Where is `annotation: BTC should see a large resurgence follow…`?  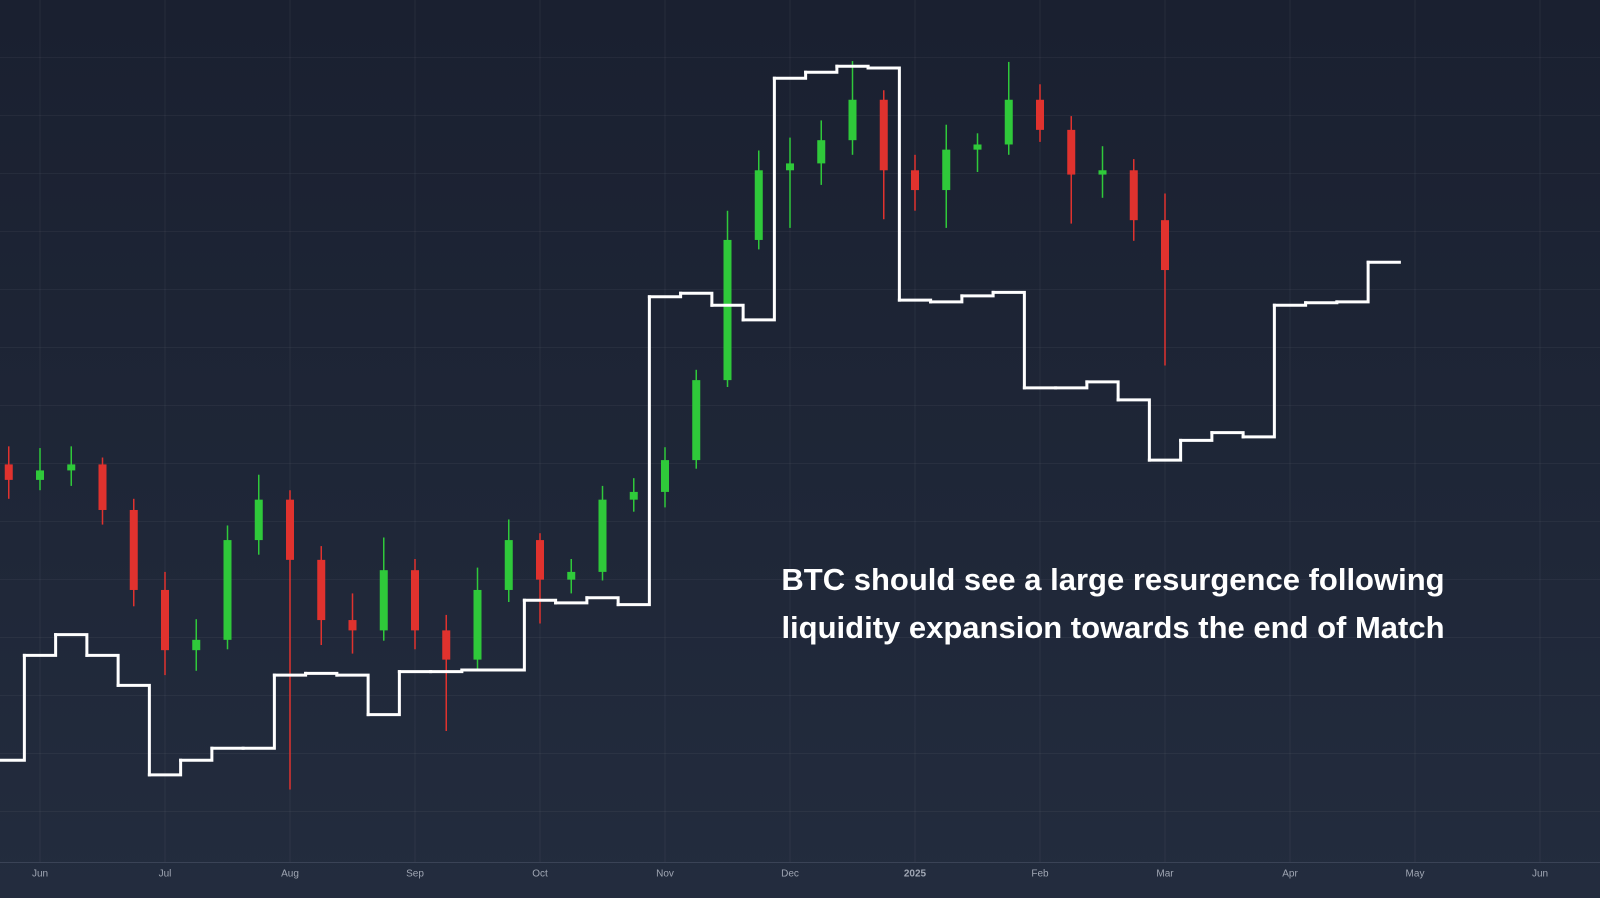 annotation: BTC should see a large resurgence follow… is located at coordinates (1112, 579).